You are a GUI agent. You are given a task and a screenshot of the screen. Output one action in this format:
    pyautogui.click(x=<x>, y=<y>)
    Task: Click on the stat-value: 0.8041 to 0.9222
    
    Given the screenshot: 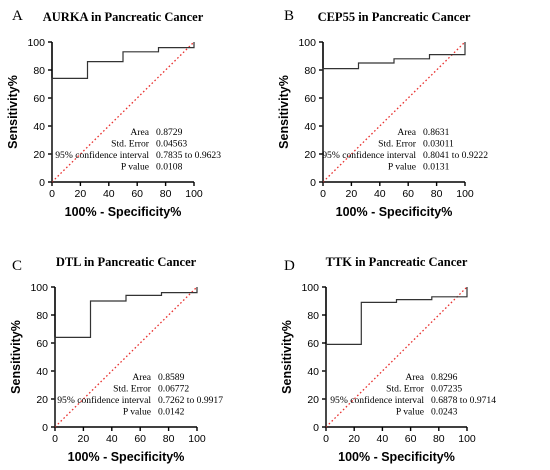 What is the action you would take?
    pyautogui.click(x=455, y=155)
    